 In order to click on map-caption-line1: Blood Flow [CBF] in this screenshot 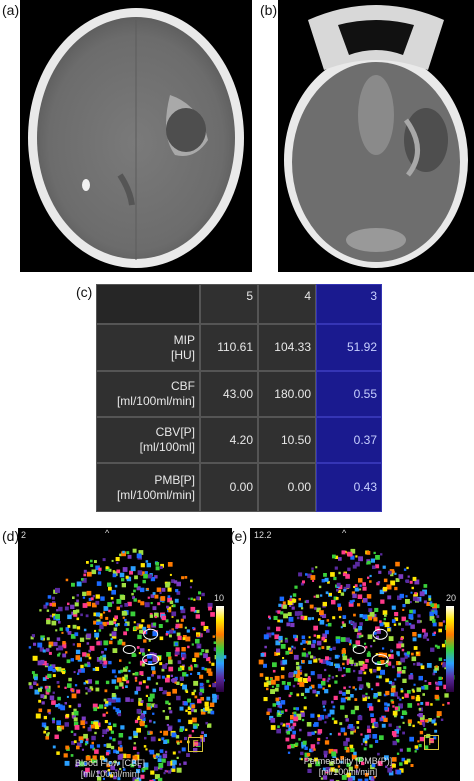, I will do `click(110, 763)`.